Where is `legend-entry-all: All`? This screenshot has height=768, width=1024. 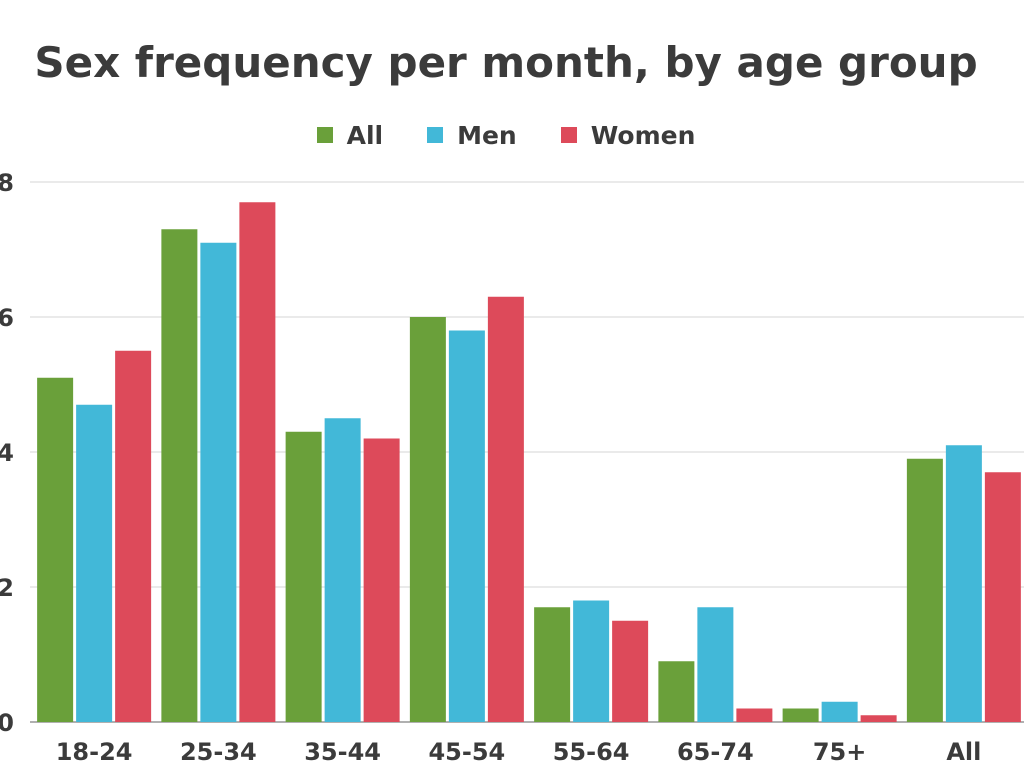
legend-entry-all: All is located at coordinates (350, 135).